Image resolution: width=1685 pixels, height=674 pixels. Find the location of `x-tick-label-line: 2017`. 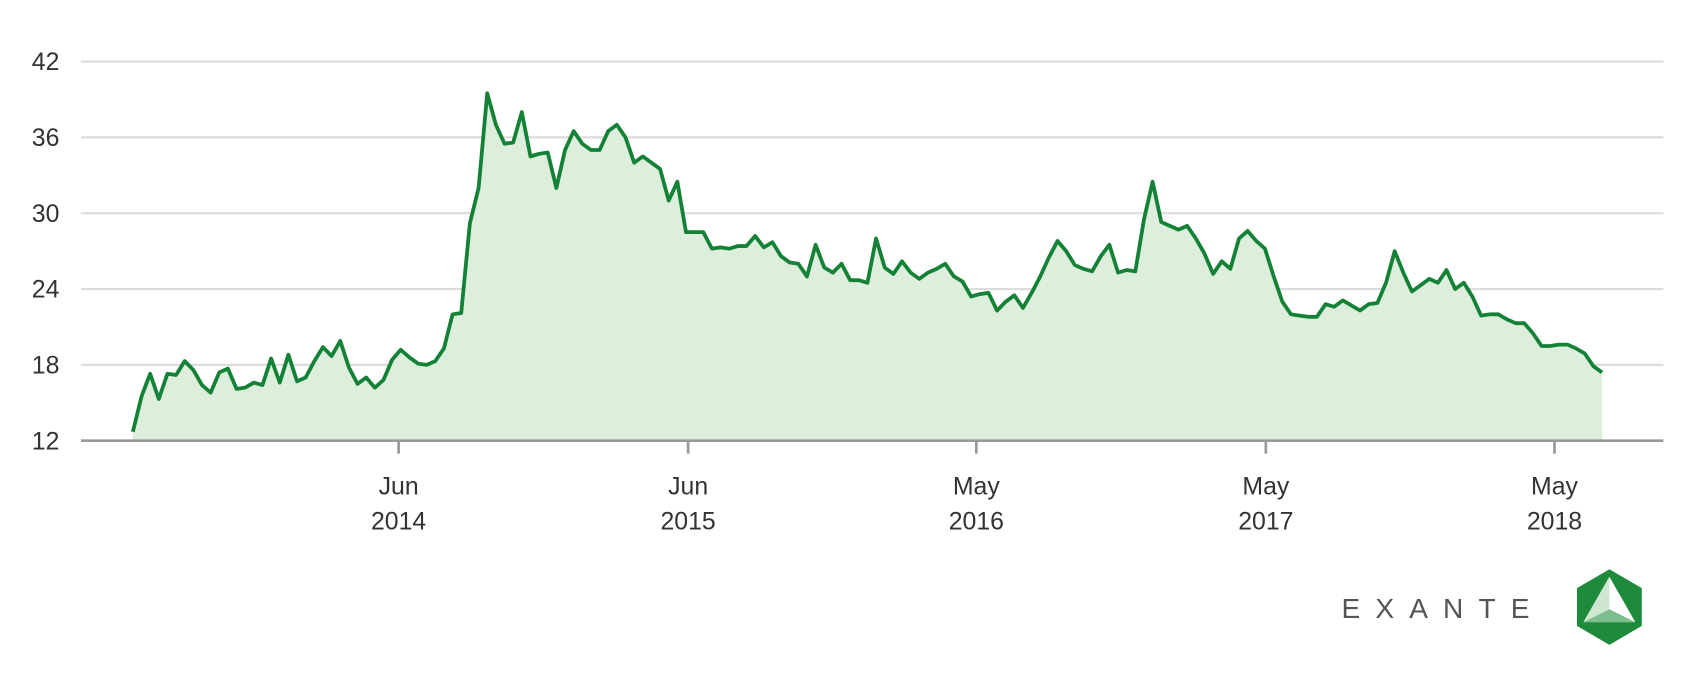

x-tick-label-line: 2017 is located at coordinates (1265, 521).